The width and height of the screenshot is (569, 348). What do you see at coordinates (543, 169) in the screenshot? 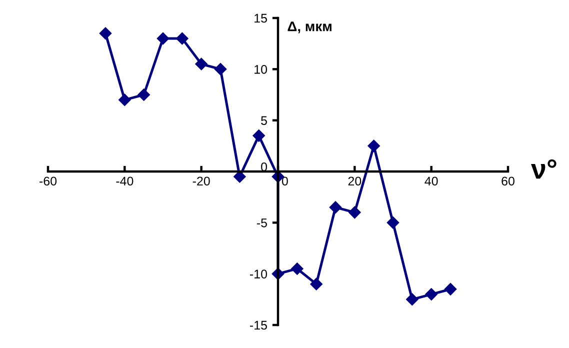
I see `x-axis-title: ν°` at bounding box center [543, 169].